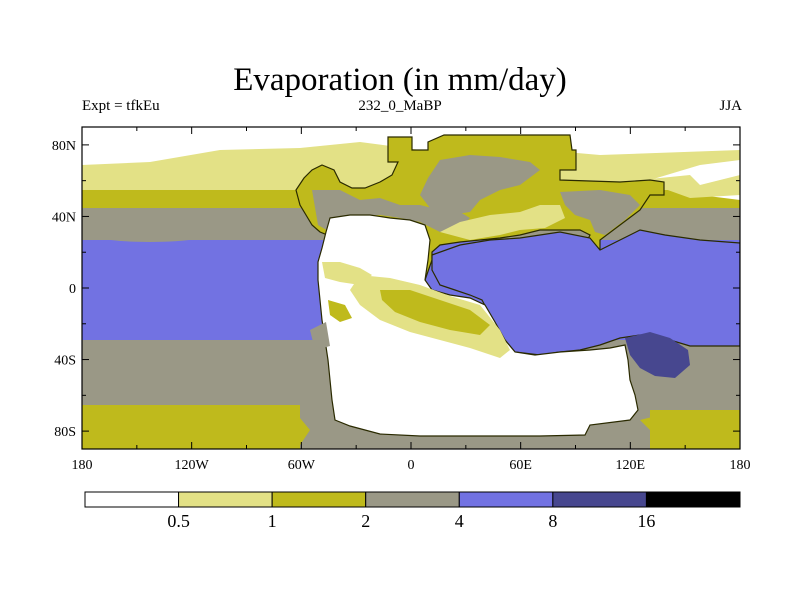 The height and width of the screenshot is (600, 800). I want to click on north-gray-tongue-west, so click(151, 230).